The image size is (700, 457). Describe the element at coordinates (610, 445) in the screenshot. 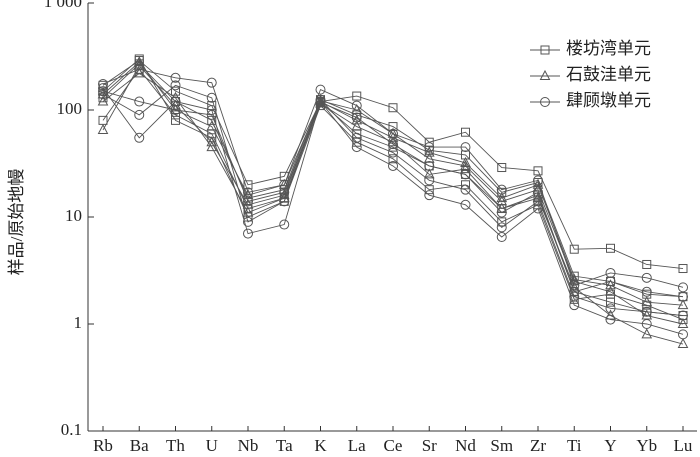

I see `x-tick-label: Y` at that location.